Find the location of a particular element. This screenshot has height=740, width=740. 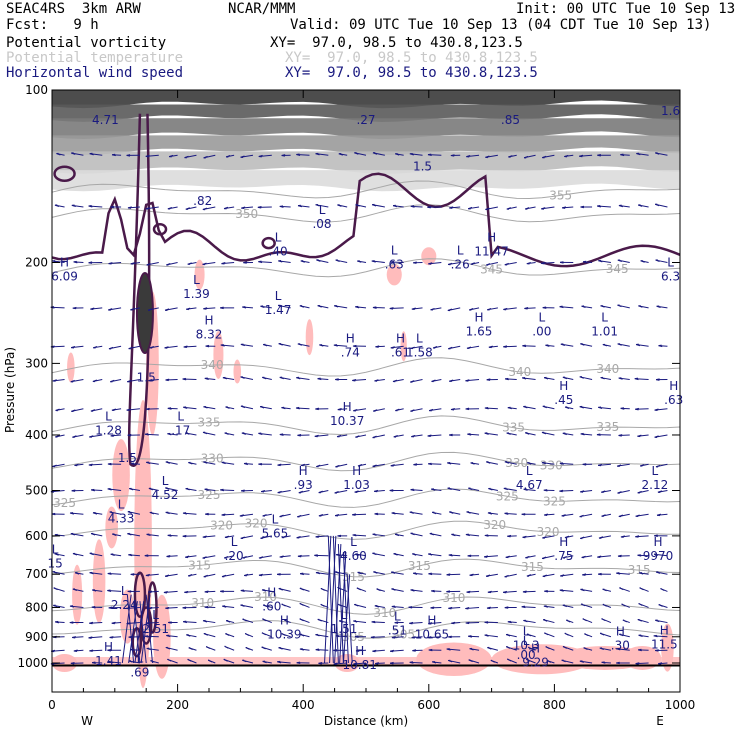

theta-label-340-2: 340 is located at coordinates (607, 369).